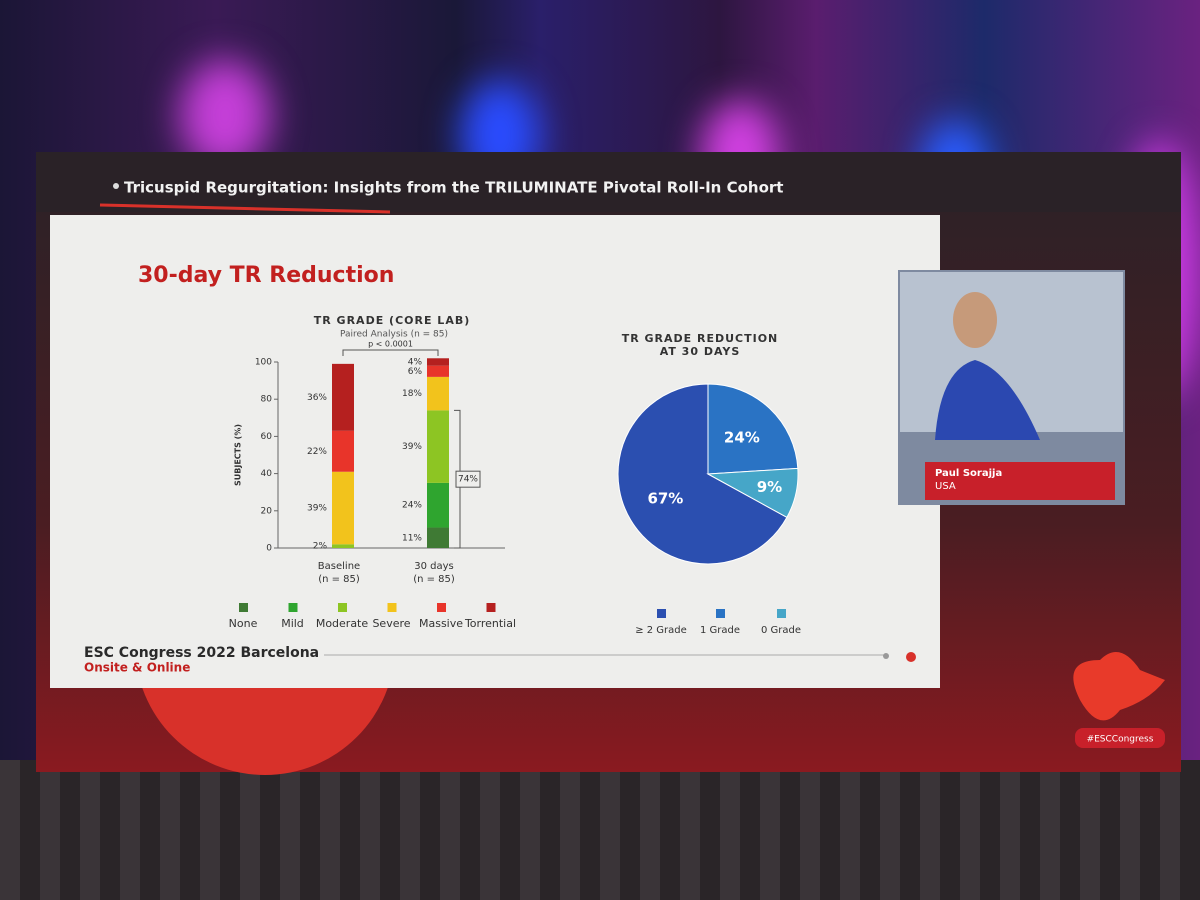 The image size is (1200, 900). Describe the element at coordinates (225, 115) in the screenshot. I see `stage-light` at that location.